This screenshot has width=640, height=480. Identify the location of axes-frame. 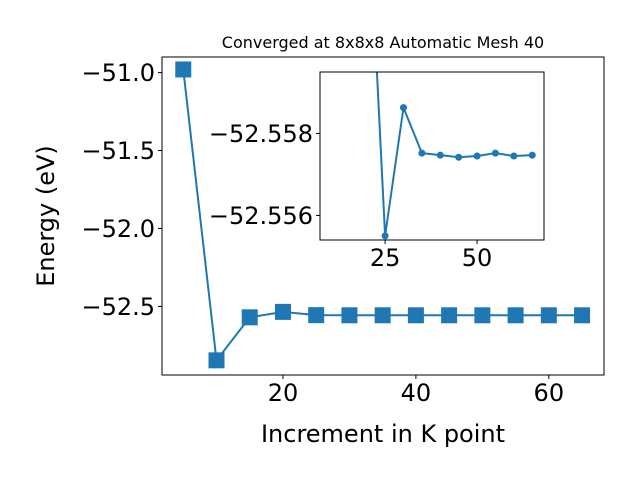
(432, 156).